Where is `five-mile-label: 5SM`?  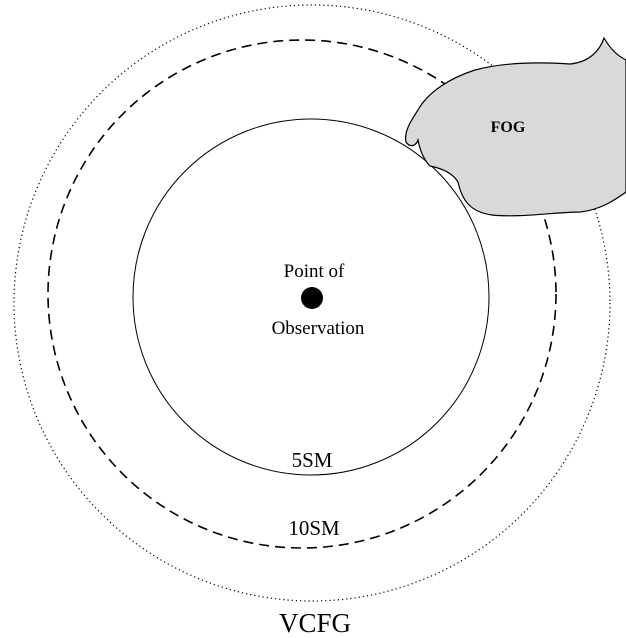
five-mile-label: 5SM is located at coordinates (312, 460).